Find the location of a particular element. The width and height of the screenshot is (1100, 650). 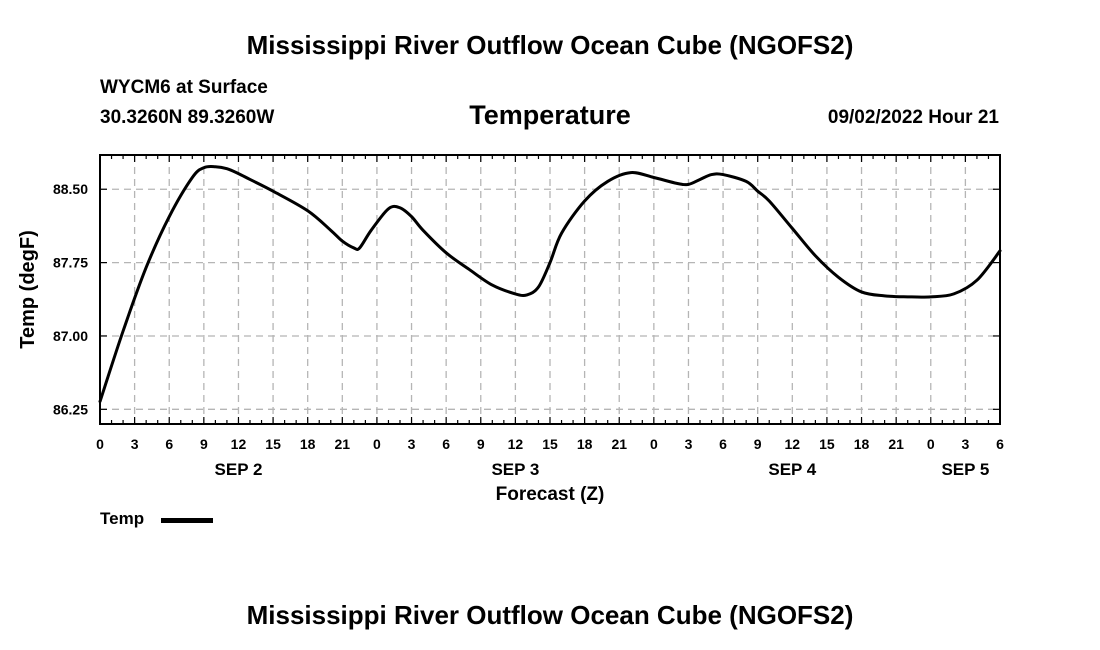

y-axis-label: Temp (degF) is located at coordinates (28, 289).